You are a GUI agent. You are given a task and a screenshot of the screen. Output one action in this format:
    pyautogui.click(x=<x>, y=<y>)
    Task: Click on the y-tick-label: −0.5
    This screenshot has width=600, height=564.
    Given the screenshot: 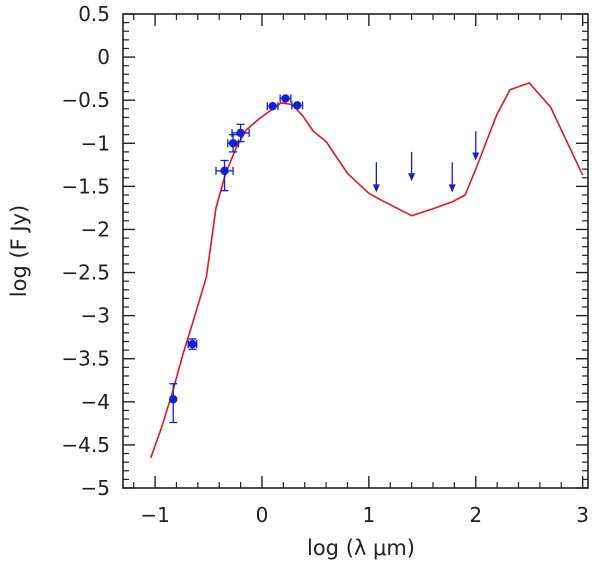 What is the action you would take?
    pyautogui.click(x=85, y=100)
    